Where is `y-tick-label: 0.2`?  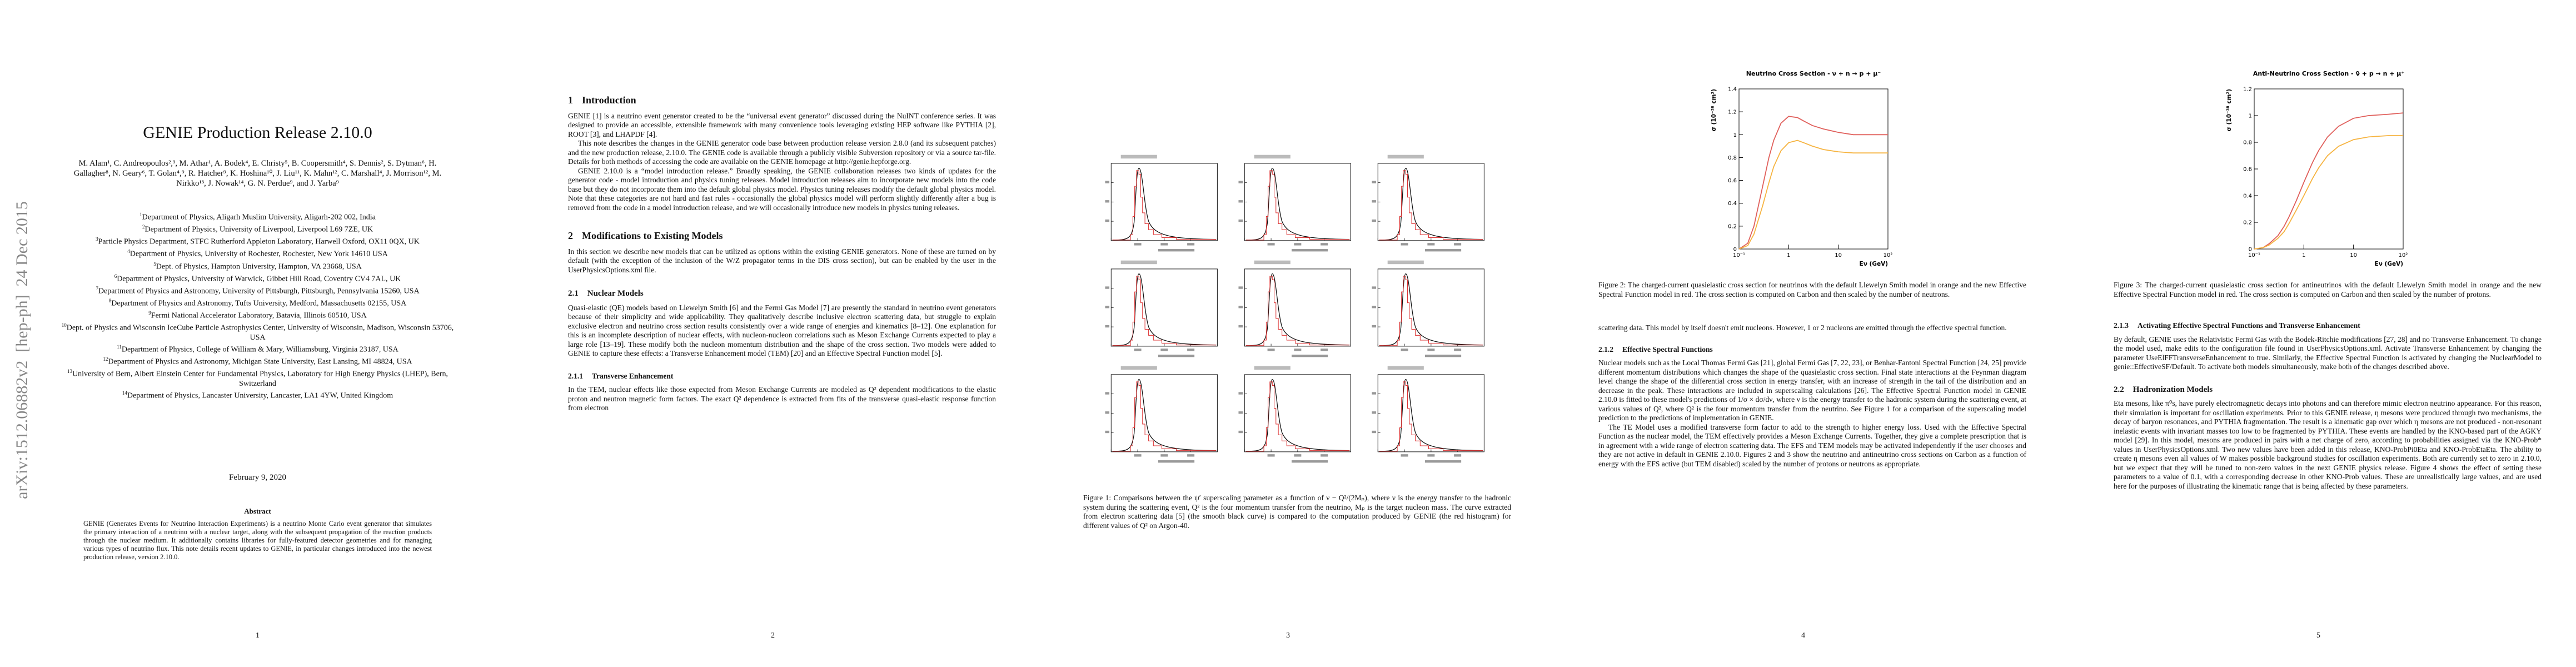
y-tick-label: 0.2 is located at coordinates (1732, 226).